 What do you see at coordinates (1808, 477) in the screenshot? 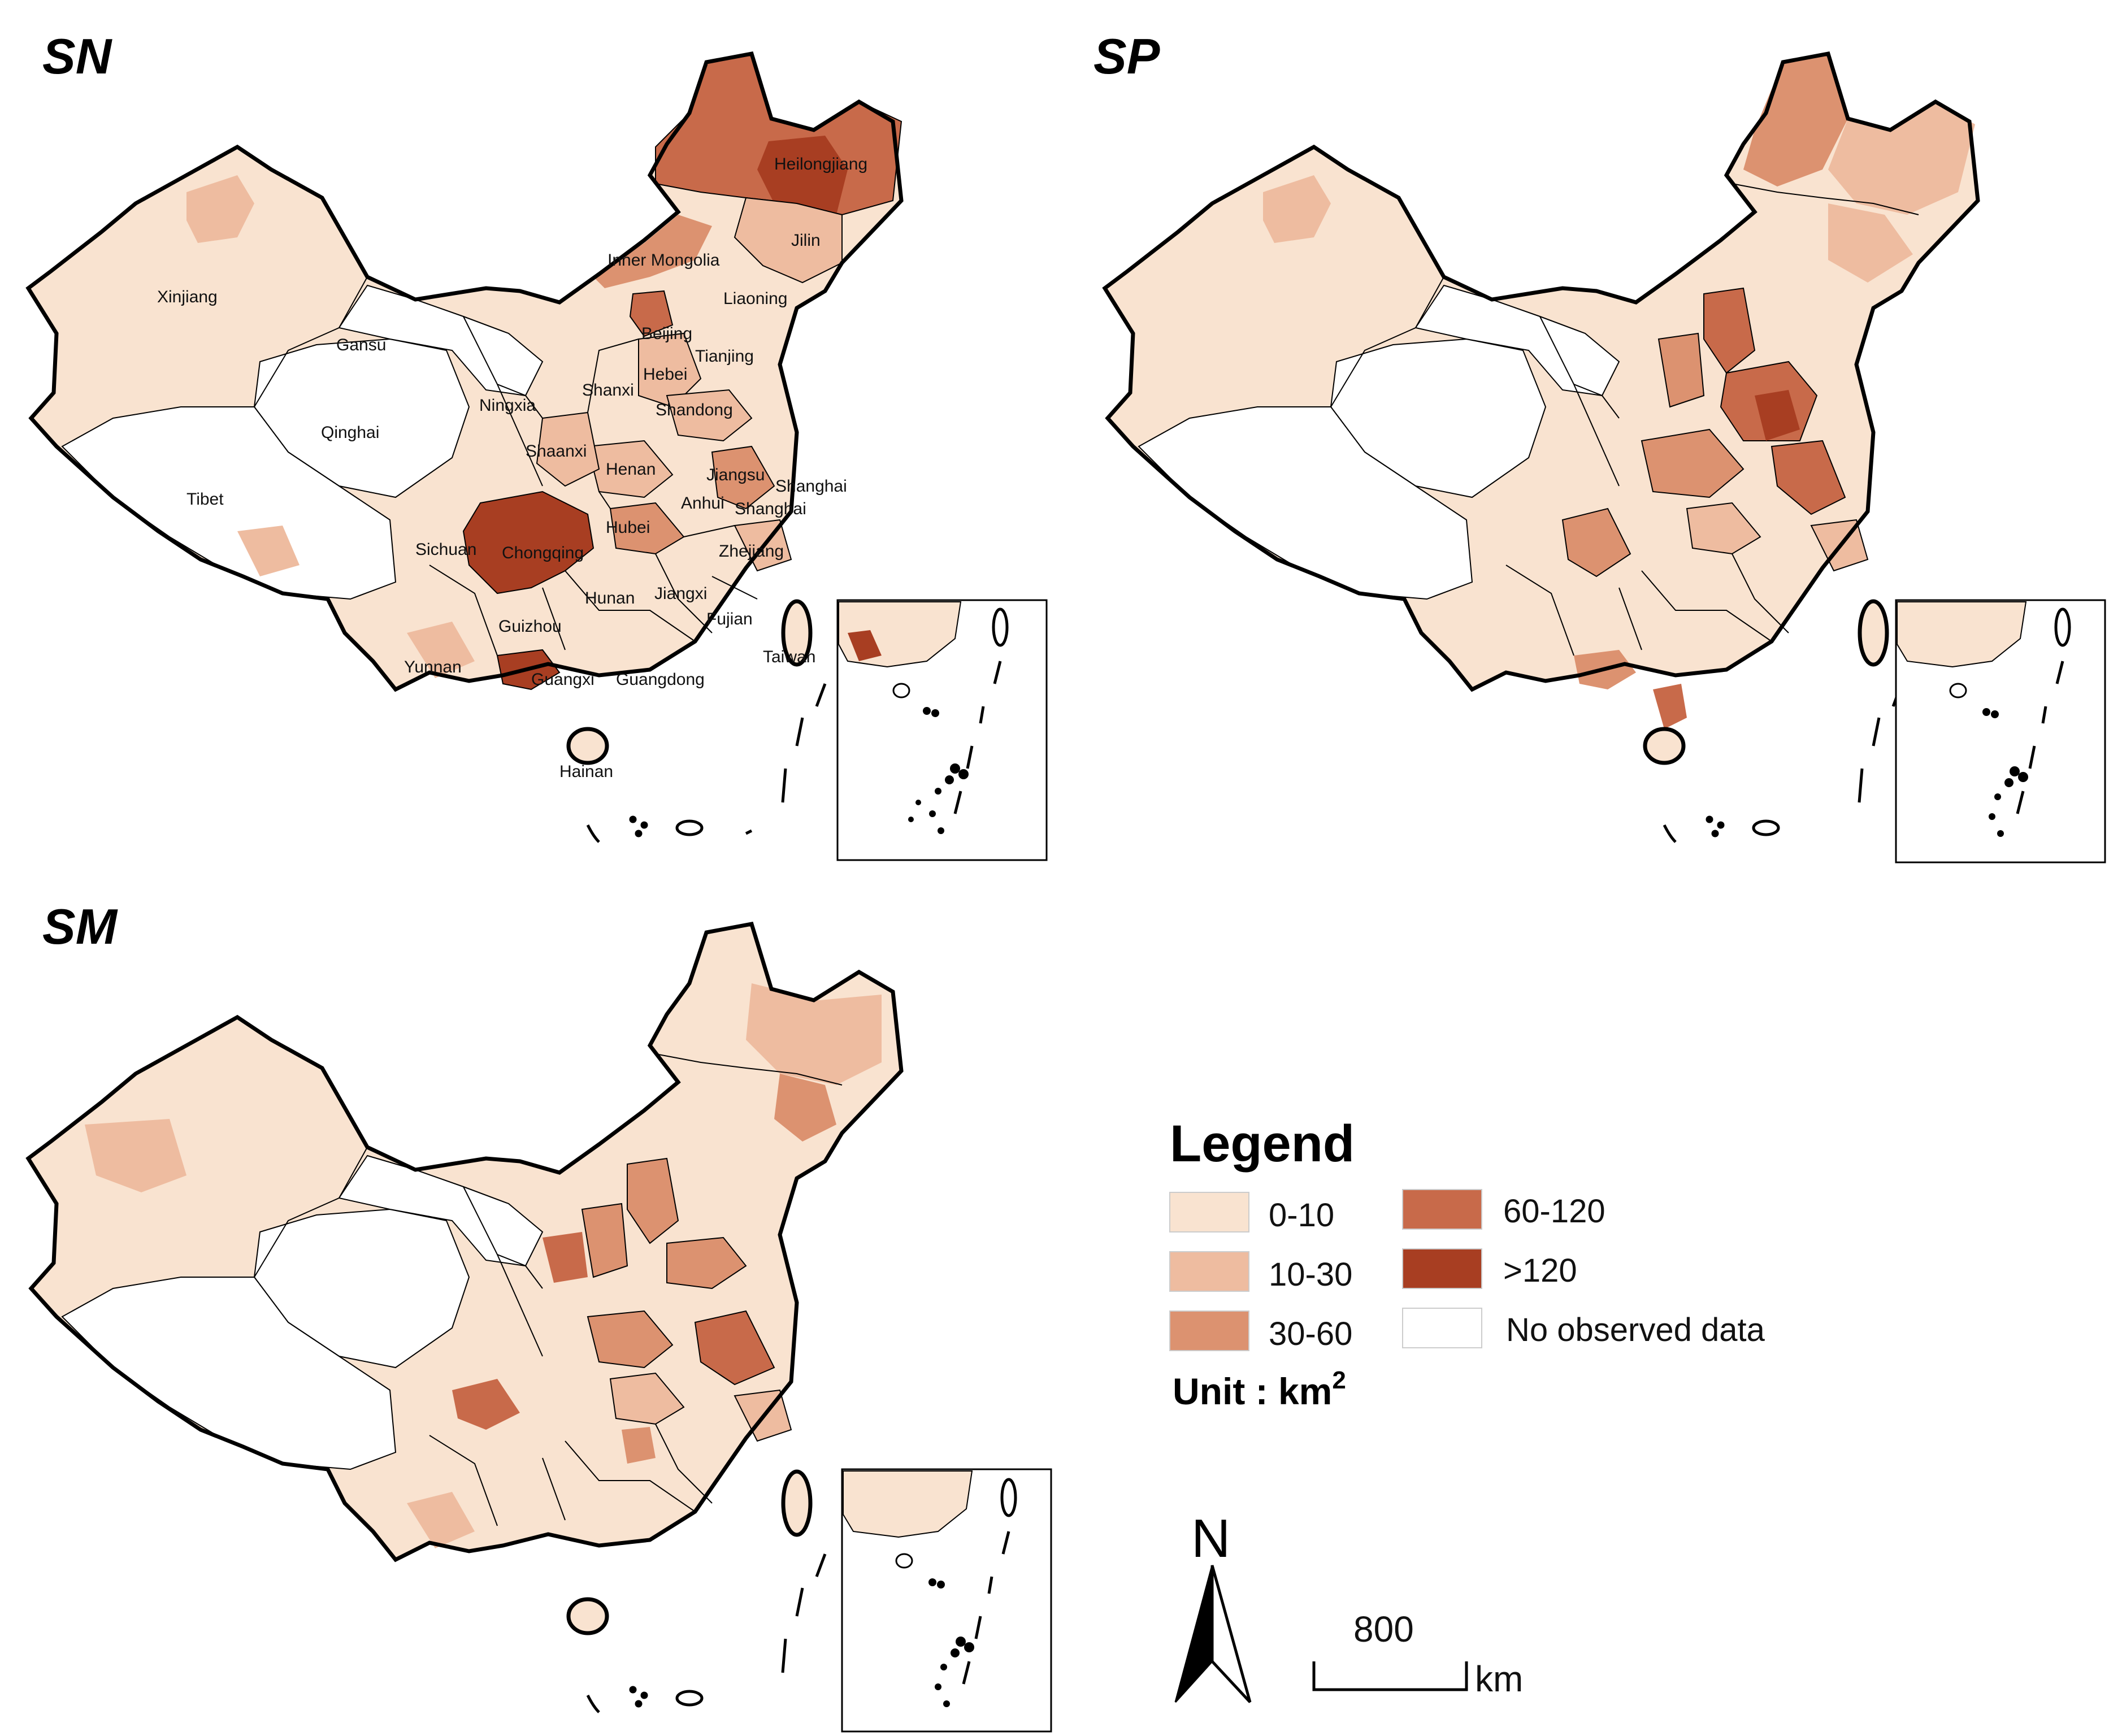
I see `sp-region-jiangsu` at bounding box center [1808, 477].